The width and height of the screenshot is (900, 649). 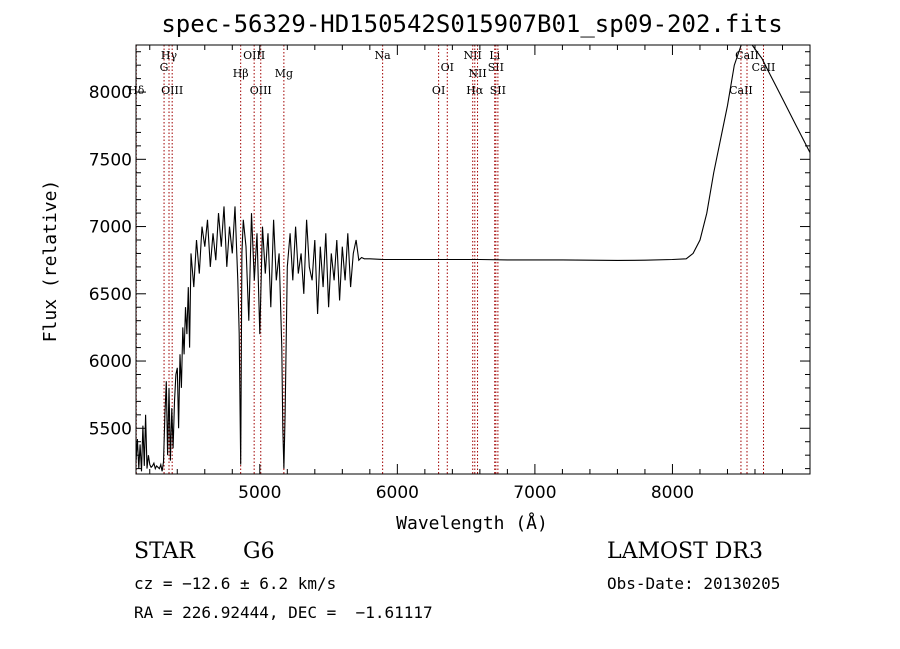 I want to click on x-axis-label: Wavelength (Å), so click(x=472, y=523).